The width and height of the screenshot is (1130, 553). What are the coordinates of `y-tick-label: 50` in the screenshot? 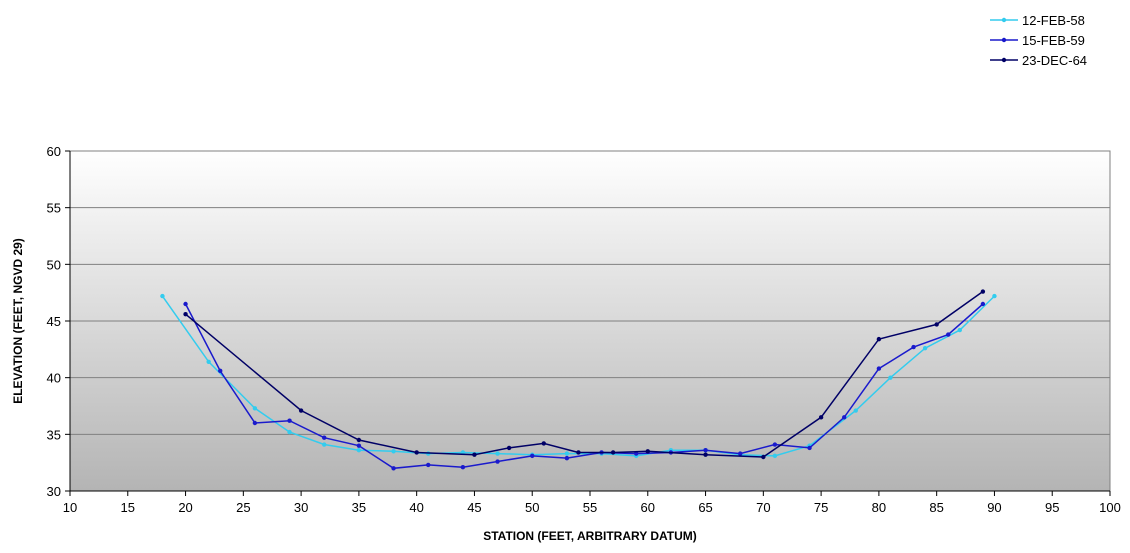 It's located at (54, 264).